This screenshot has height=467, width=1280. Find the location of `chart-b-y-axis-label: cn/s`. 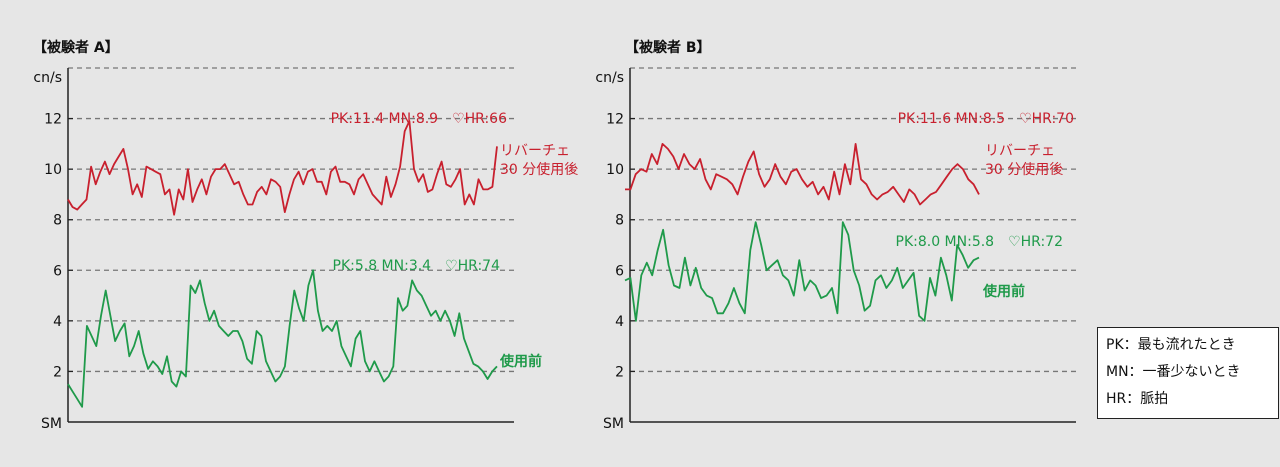

chart-b-y-axis-label: cn/s is located at coordinates (609, 78).